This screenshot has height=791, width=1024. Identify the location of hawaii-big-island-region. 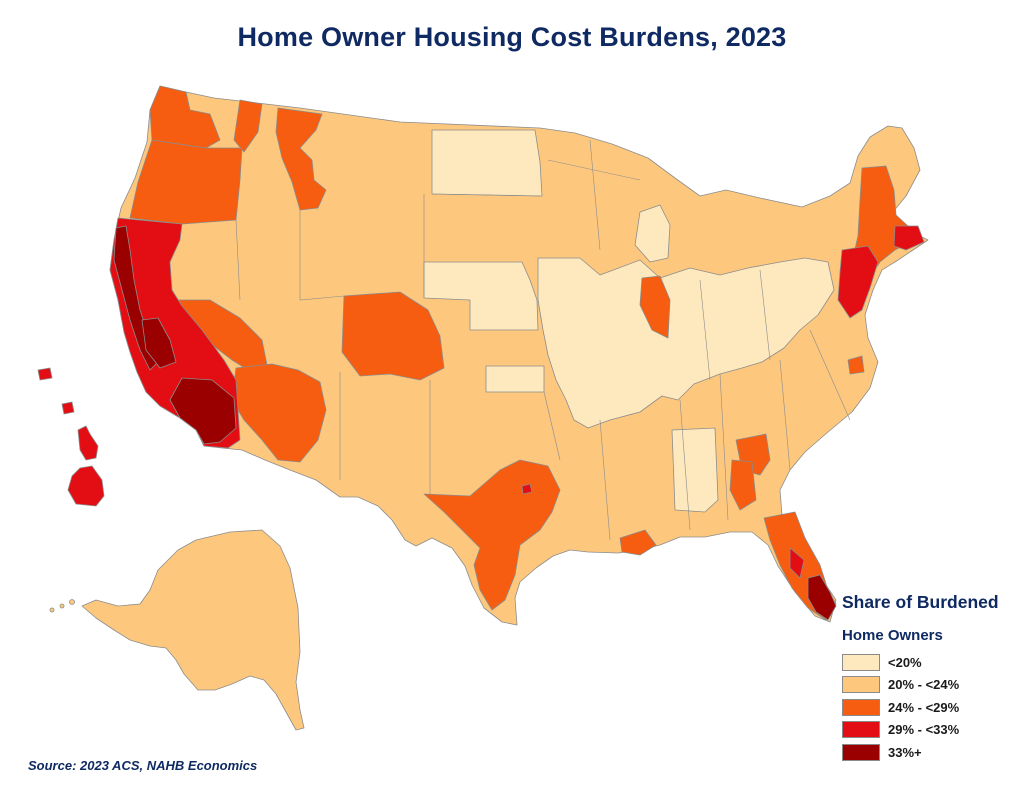
(86, 486).